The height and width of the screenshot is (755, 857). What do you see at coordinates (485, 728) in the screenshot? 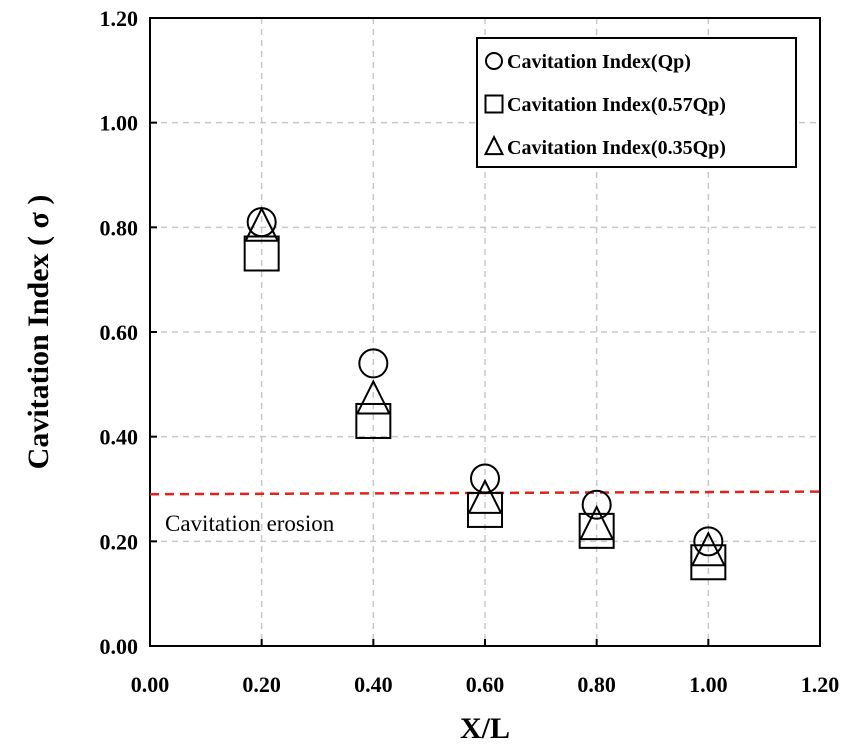
I see `x-axis-title: X/L` at bounding box center [485, 728].